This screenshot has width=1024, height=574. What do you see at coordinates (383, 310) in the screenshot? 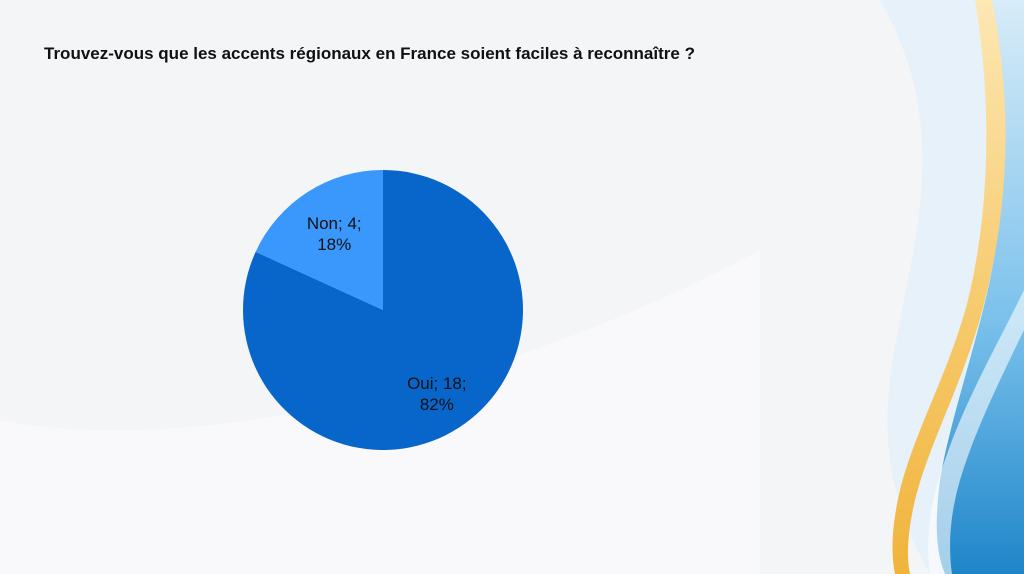
I see `pie-slice-oui` at bounding box center [383, 310].